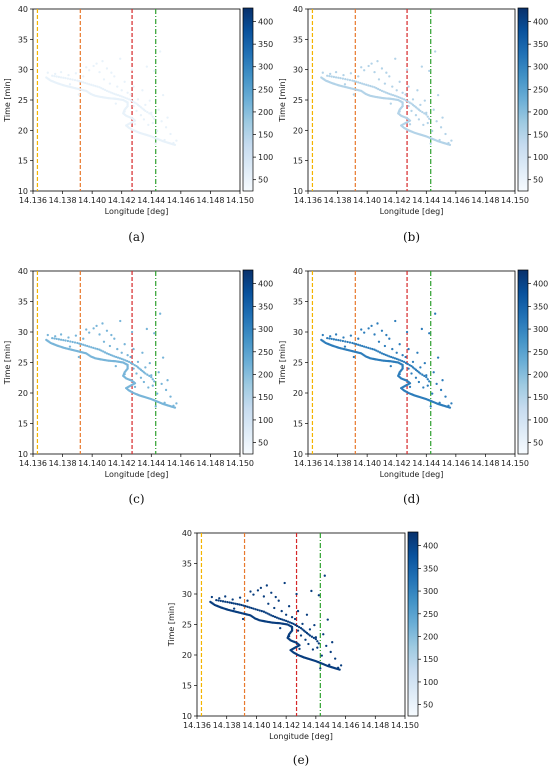 The width and height of the screenshot is (550, 773). I want to click on y-tick-label: 30, so click(298, 70).